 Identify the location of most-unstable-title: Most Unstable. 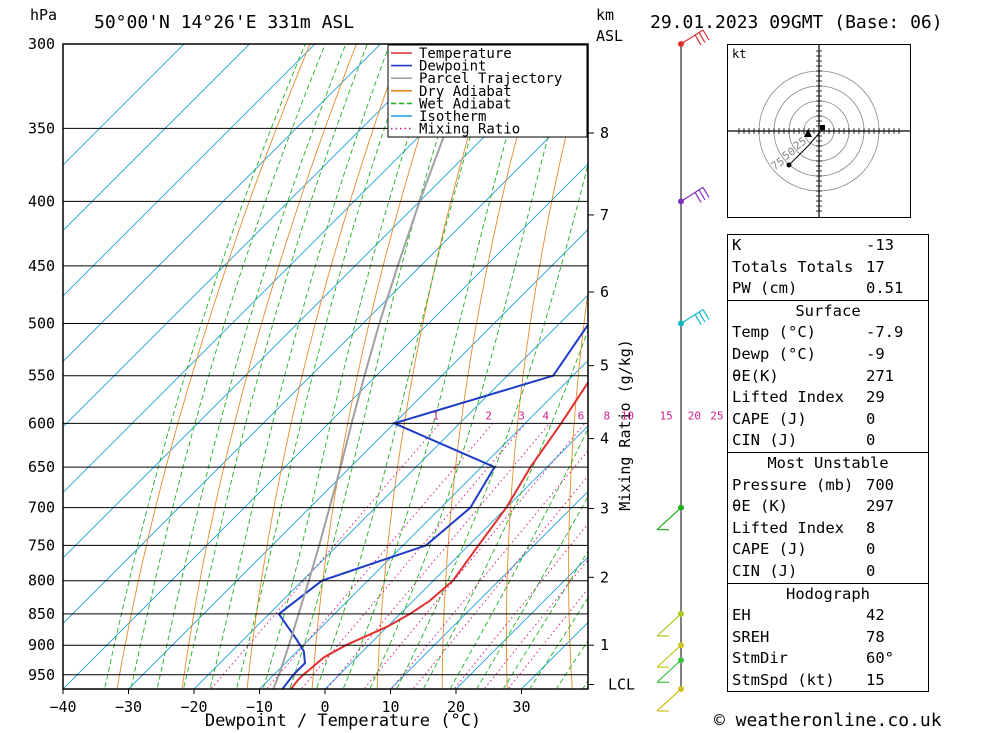
(828, 462).